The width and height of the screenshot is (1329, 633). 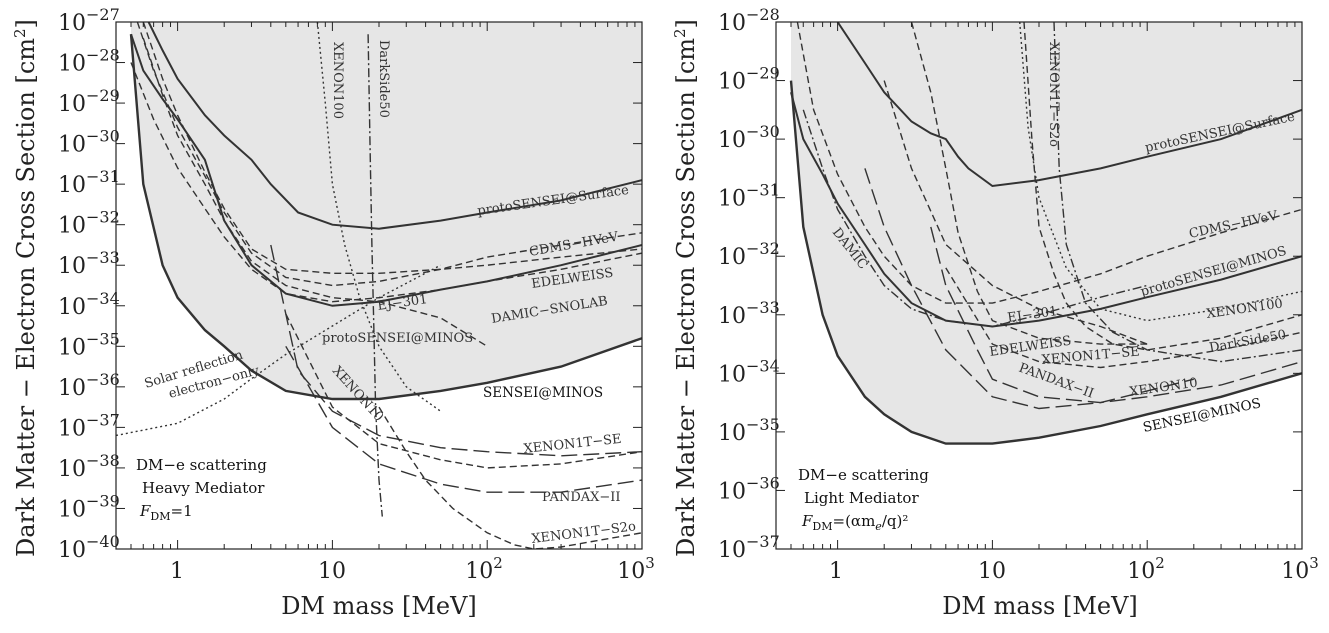 I want to click on left-note-line2: Heavy Mediator, so click(x=203, y=488).